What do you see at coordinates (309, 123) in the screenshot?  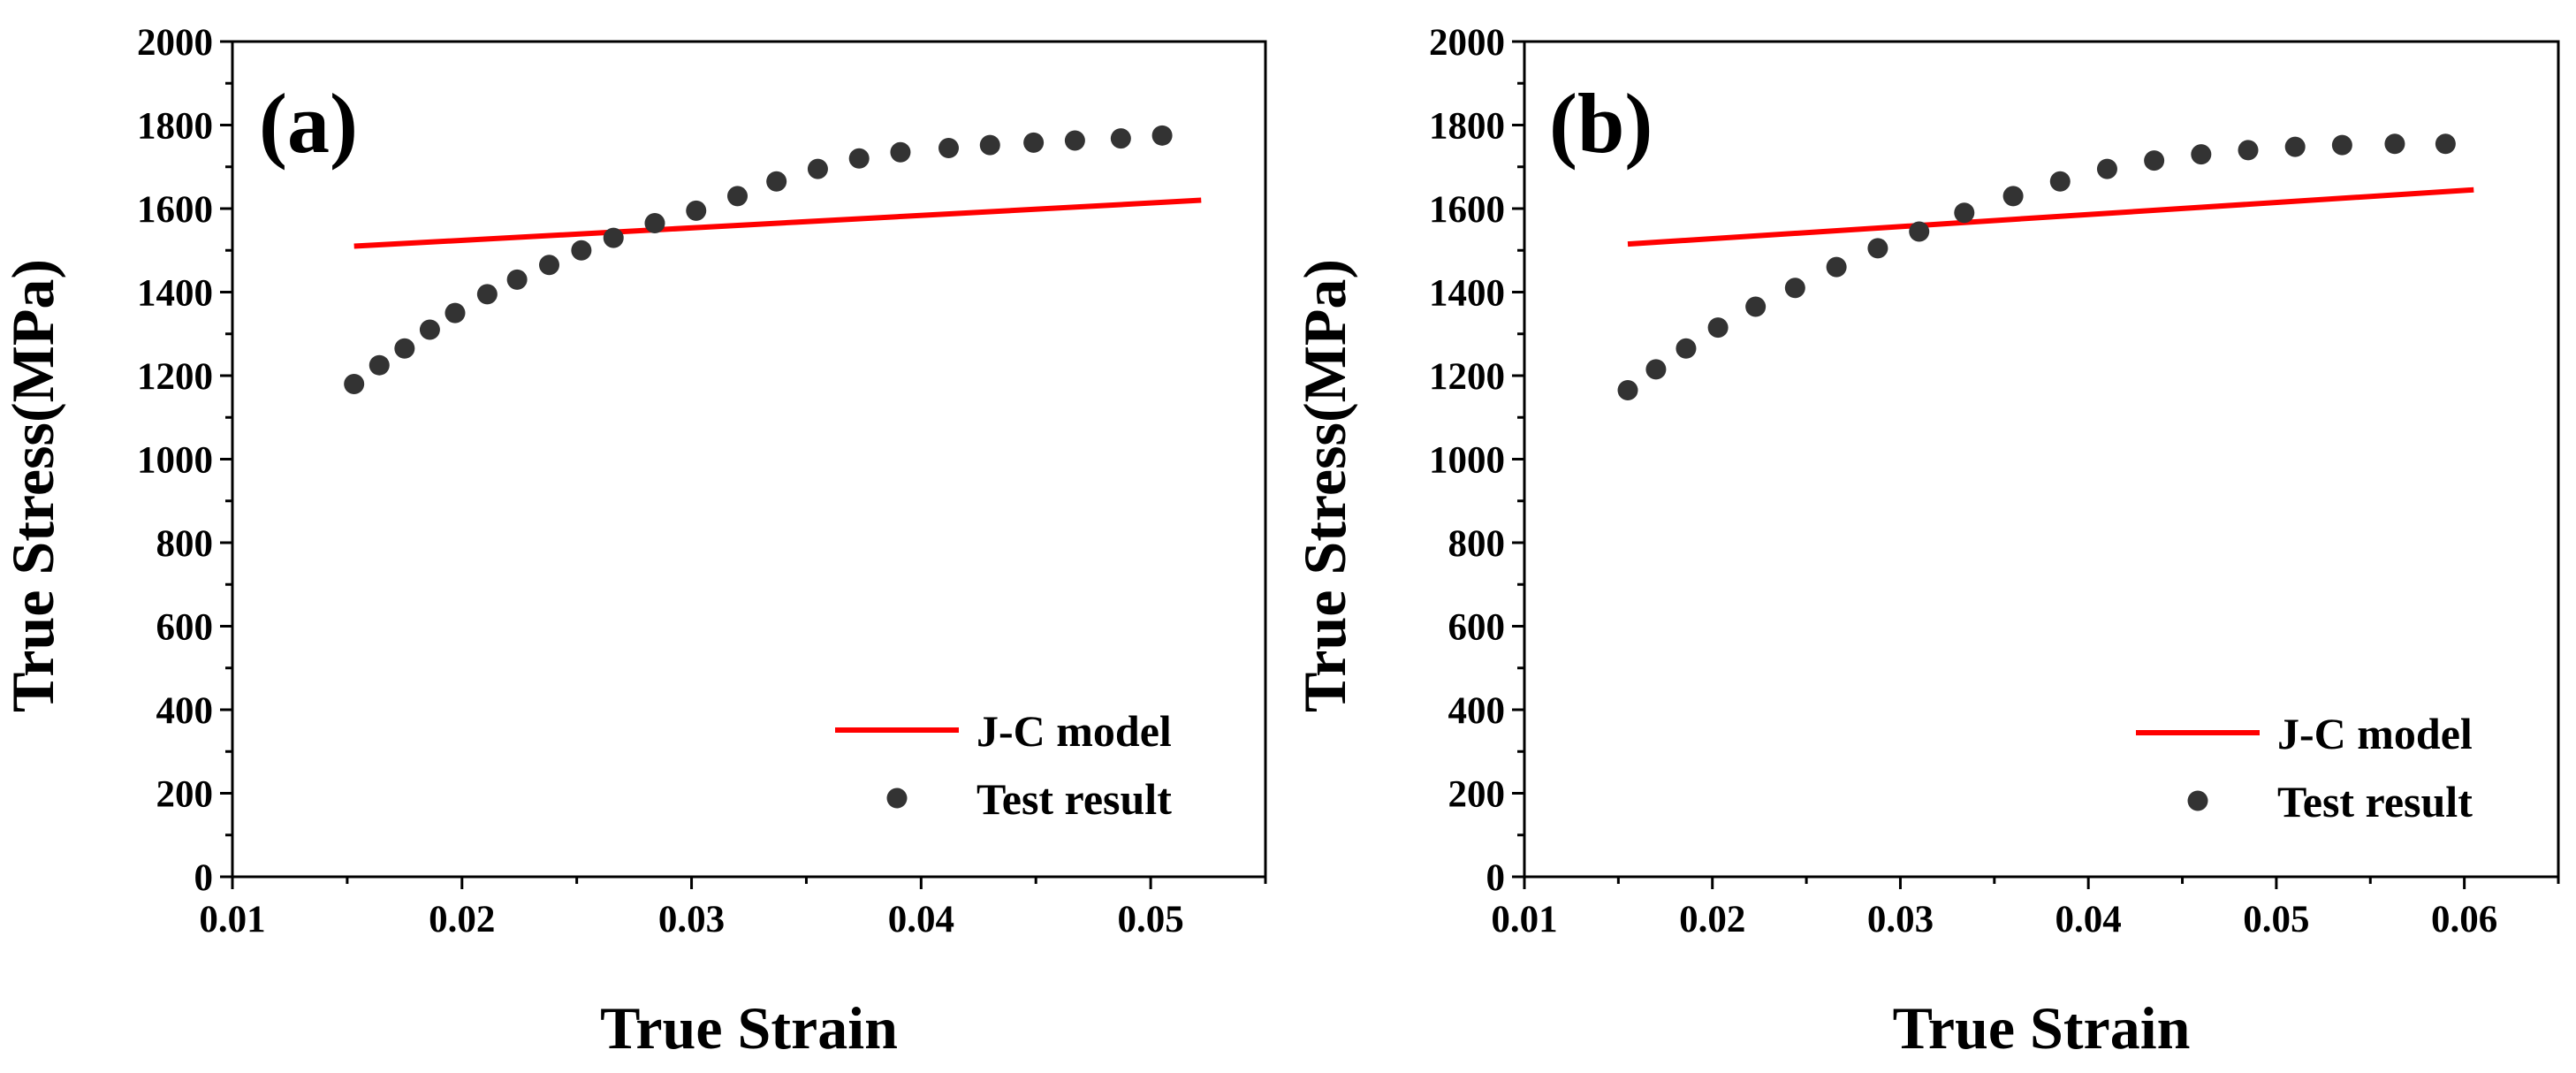 I see `panel-label: (a)` at bounding box center [309, 123].